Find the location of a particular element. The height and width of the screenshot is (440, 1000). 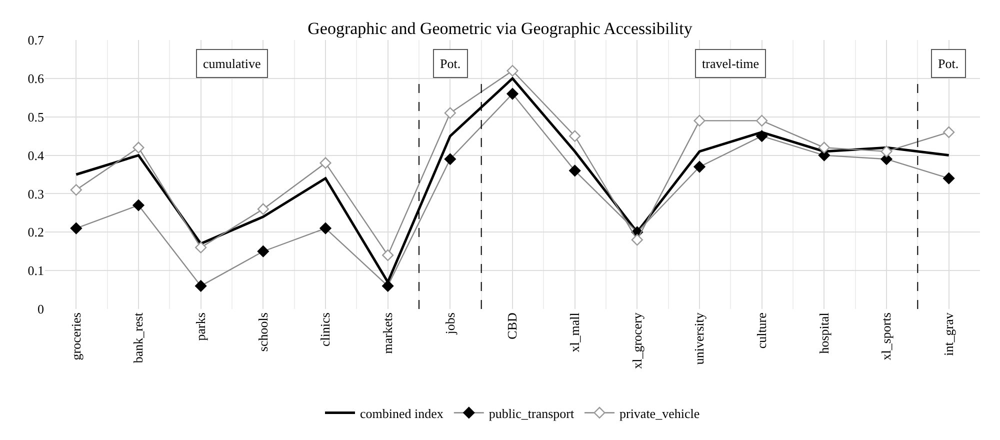

x-tick-label: schools is located at coordinates (262, 332).